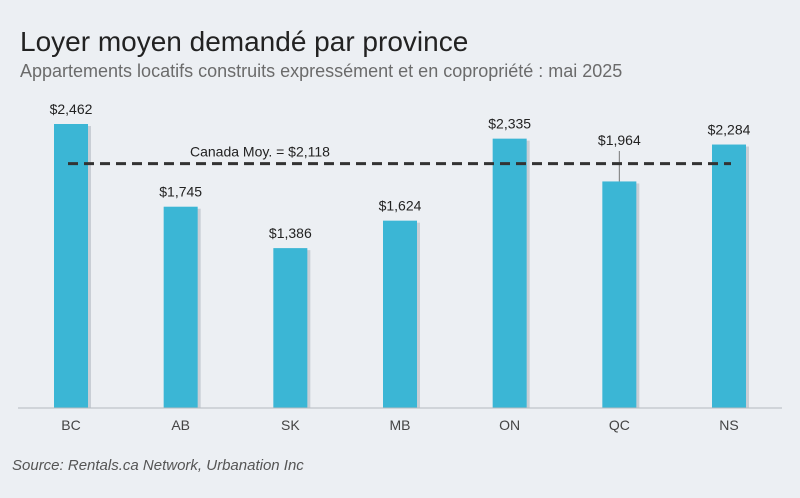 The width and height of the screenshot is (800, 498). I want to click on value-label-on: $2,335, so click(509, 124).